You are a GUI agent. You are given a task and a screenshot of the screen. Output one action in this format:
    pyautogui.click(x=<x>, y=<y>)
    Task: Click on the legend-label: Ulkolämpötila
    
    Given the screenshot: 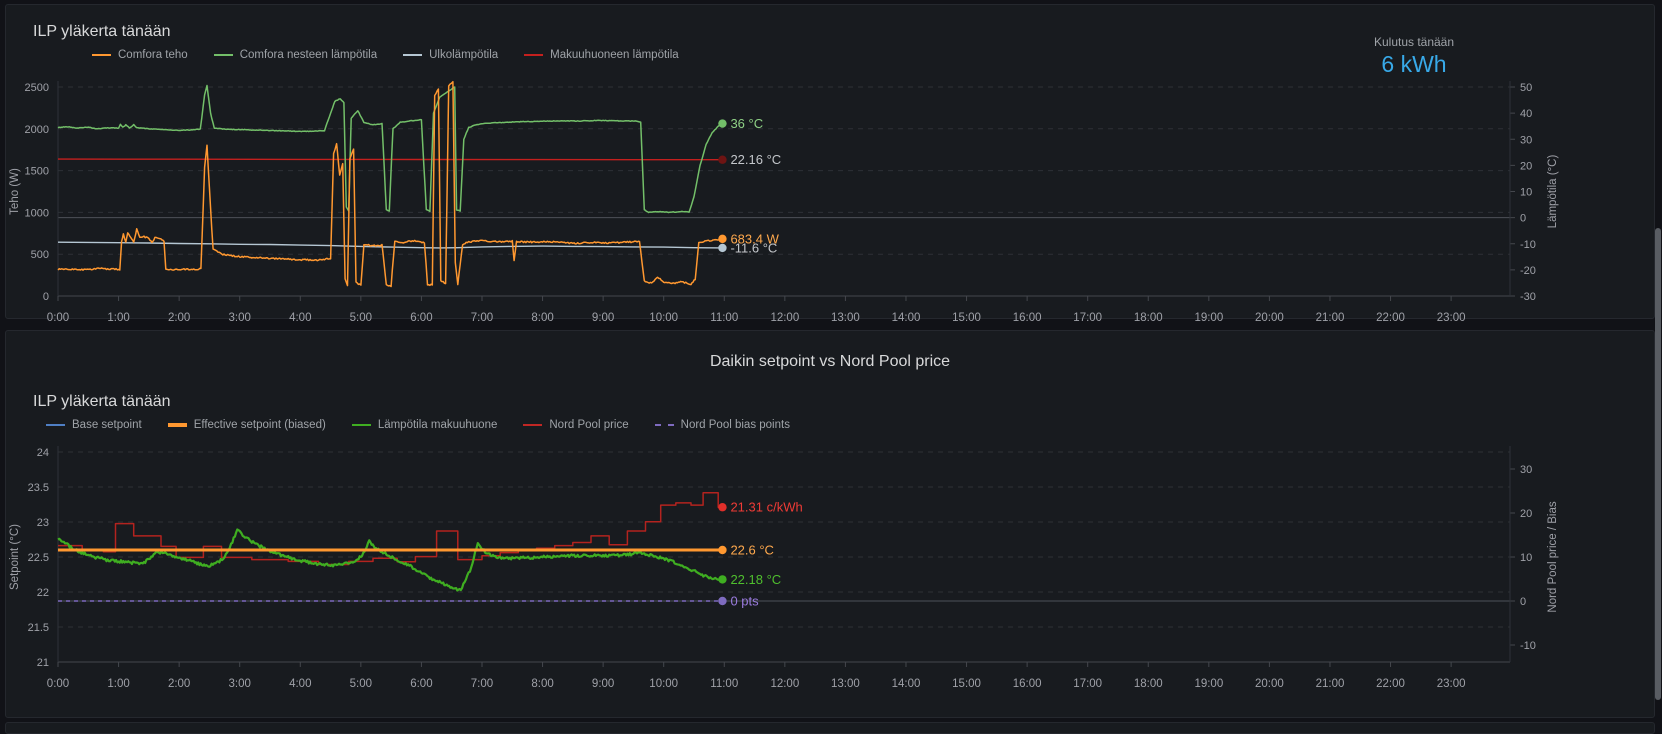 What is the action you would take?
    pyautogui.click(x=464, y=55)
    